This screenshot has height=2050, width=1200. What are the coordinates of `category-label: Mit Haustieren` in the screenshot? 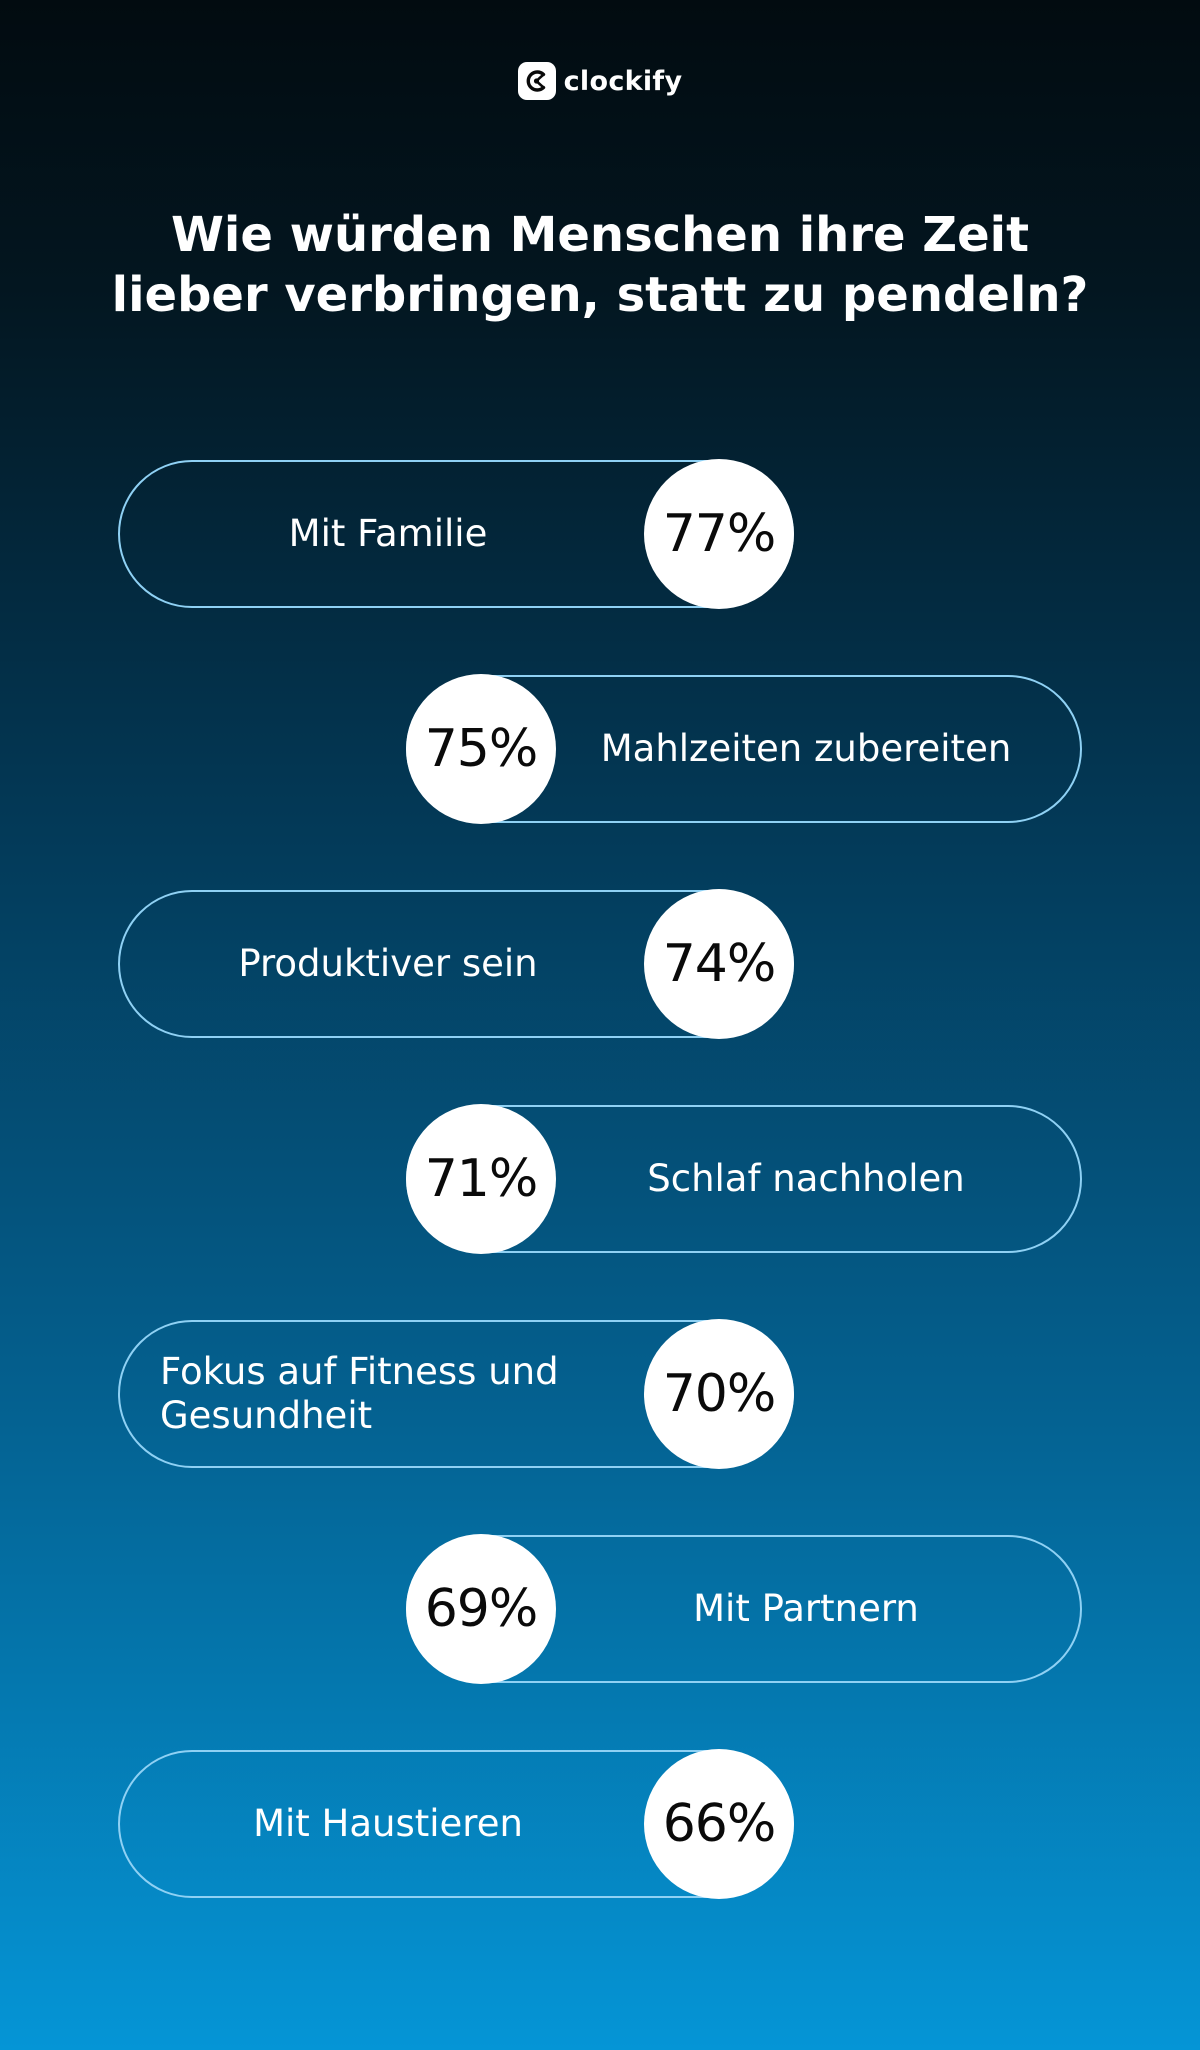 It's located at (388, 1823).